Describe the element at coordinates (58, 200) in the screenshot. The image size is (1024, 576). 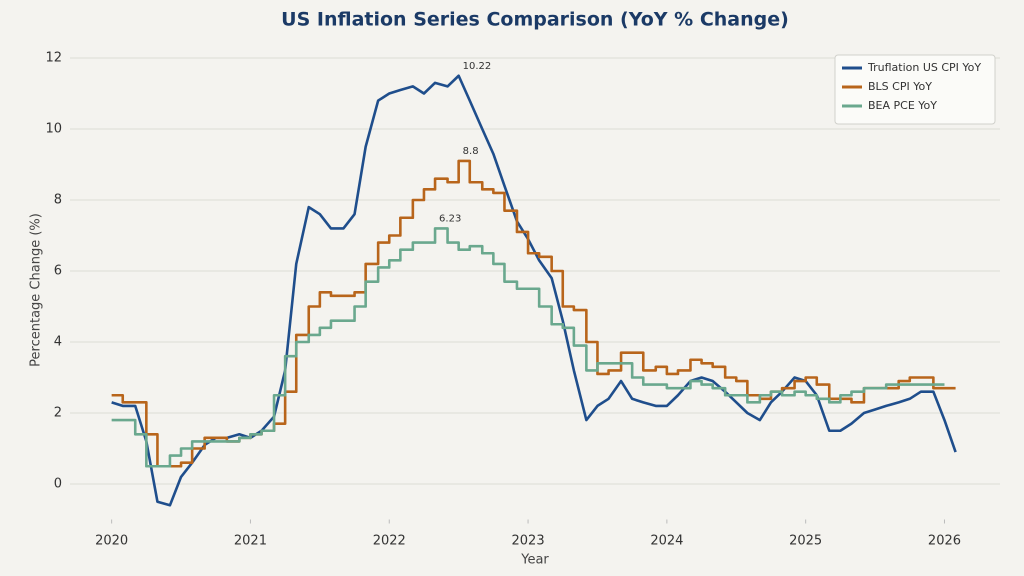
I see `y-tick-label: 8` at that location.